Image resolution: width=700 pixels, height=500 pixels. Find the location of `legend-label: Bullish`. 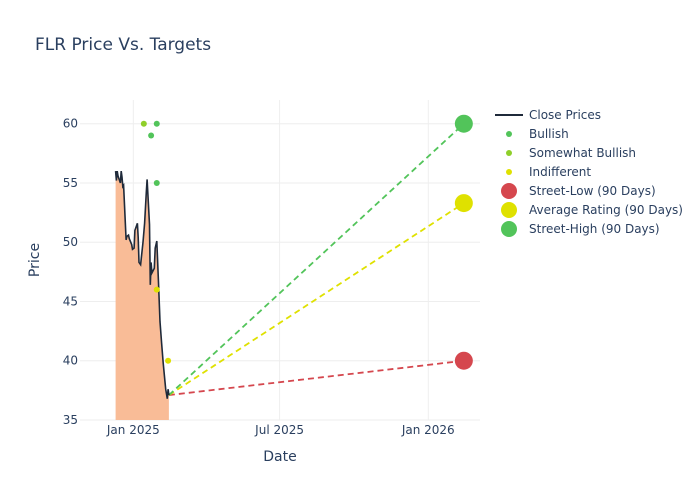

legend-label: Bullish is located at coordinates (549, 134).